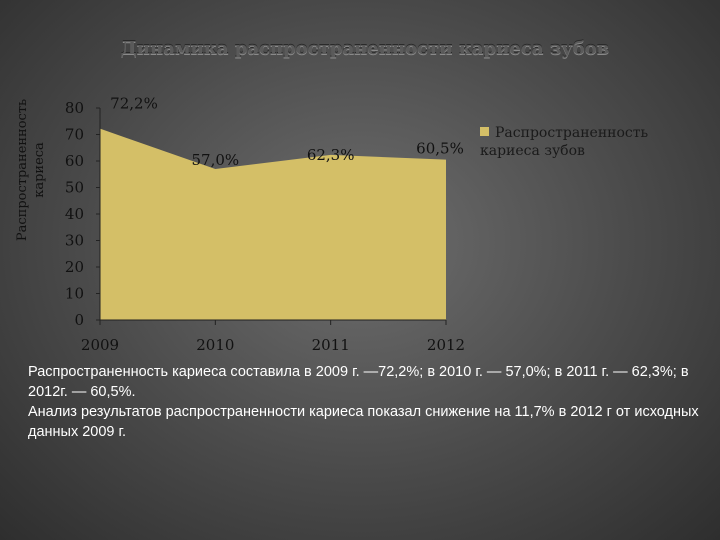 The height and width of the screenshot is (540, 720). I want to click on chart-legend: Распространенность кариеса зубов, so click(585, 142).